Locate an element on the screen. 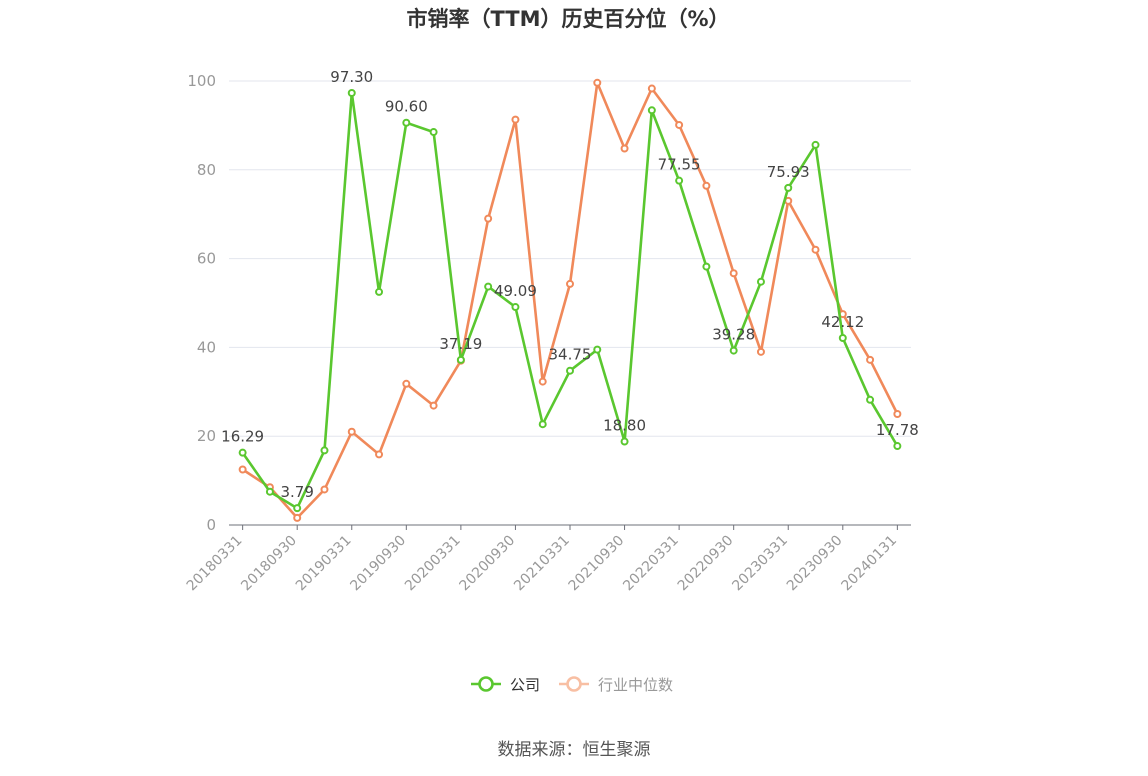 The width and height of the screenshot is (1148, 776). data-label: 49.09 is located at coordinates (515, 291).